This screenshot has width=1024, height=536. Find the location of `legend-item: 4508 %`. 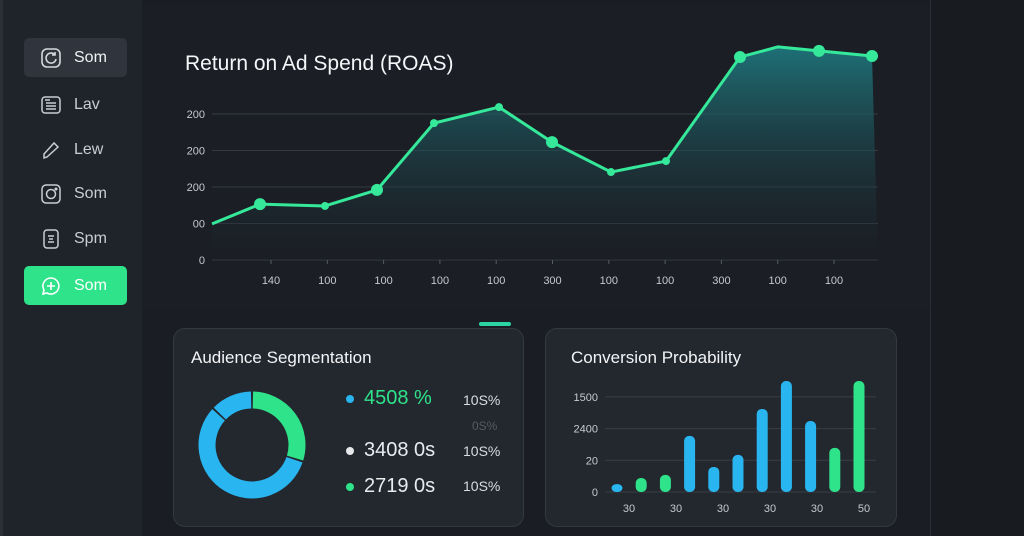

legend-item: 4508 % is located at coordinates (389, 398).